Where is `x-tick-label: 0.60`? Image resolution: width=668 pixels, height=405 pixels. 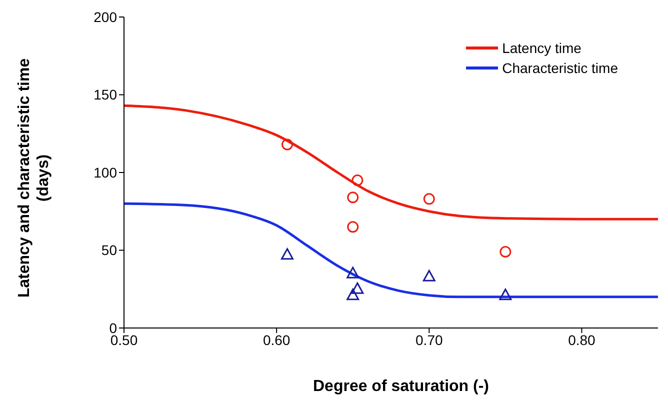
x-tick-label: 0.60 is located at coordinates (276, 340).